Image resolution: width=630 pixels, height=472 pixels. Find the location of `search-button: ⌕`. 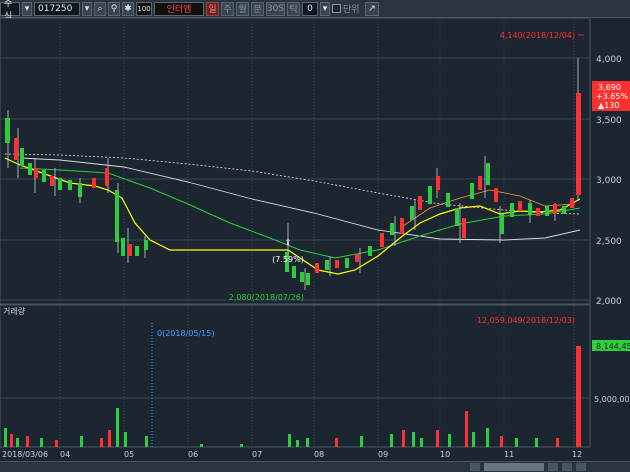

search-button: ⌕ is located at coordinates (100, 8).